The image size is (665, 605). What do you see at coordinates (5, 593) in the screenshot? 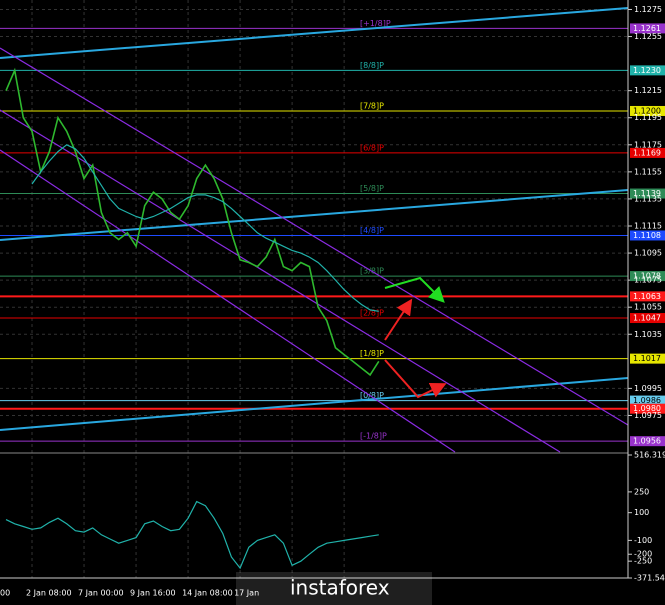
I see `x-tick-label: 00` at bounding box center [5, 593].